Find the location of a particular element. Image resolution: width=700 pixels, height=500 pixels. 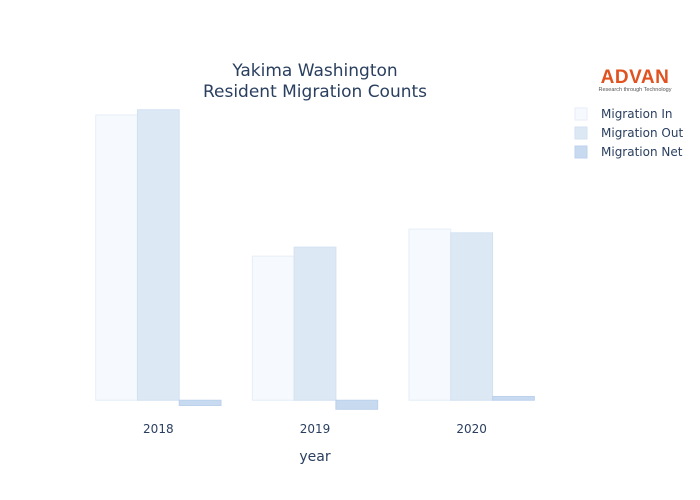

x-tick-2019: 2019 is located at coordinates (315, 429).